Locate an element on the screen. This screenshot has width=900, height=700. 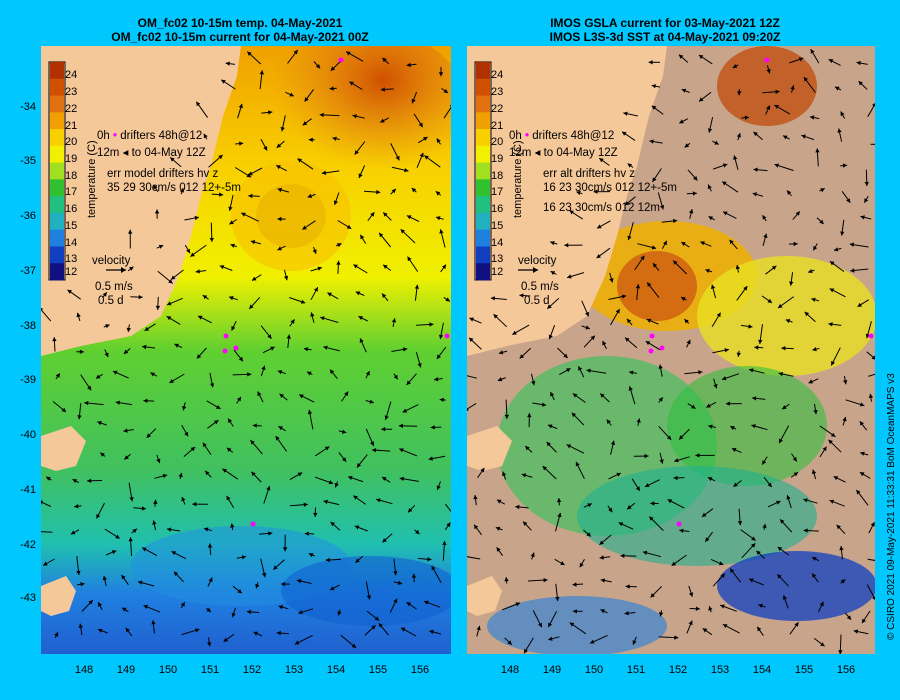
lat-tick: -41 is located at coordinates (28, 490).